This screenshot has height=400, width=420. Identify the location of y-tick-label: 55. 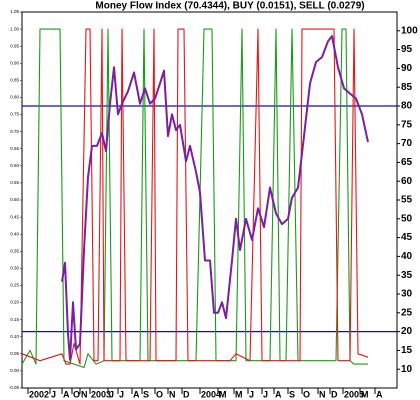
(407, 200).